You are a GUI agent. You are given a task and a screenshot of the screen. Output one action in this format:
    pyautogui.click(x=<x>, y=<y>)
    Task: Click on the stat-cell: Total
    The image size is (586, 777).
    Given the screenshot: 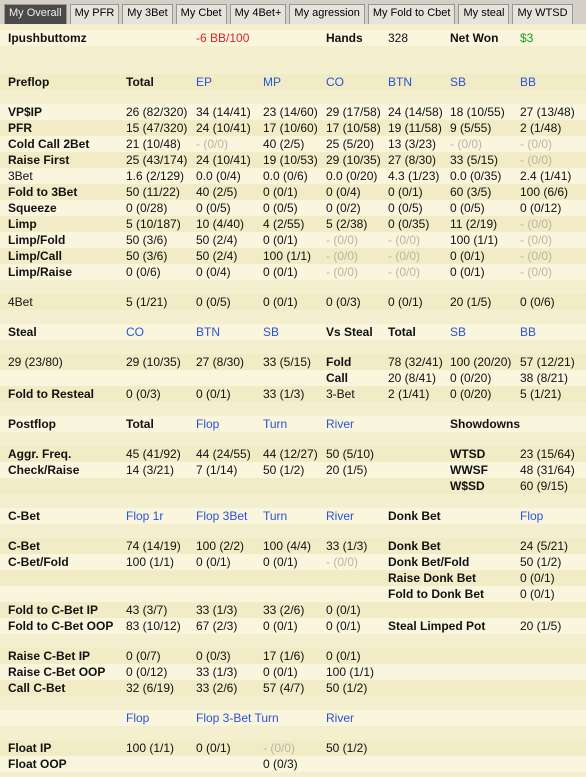 What is the action you would take?
    pyautogui.click(x=140, y=424)
    